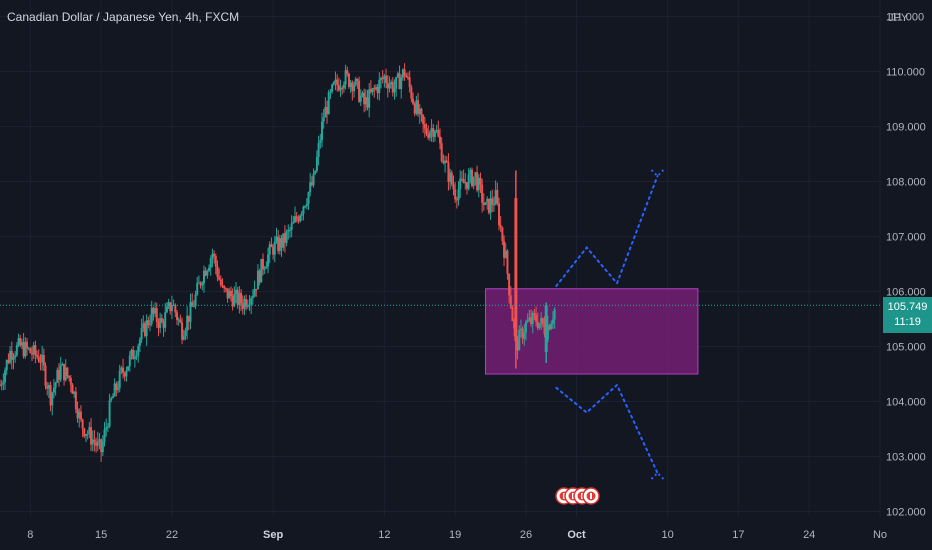 The image size is (932, 550). Describe the element at coordinates (898, 18) in the screenshot. I see `currency-label: JPY` at that location.